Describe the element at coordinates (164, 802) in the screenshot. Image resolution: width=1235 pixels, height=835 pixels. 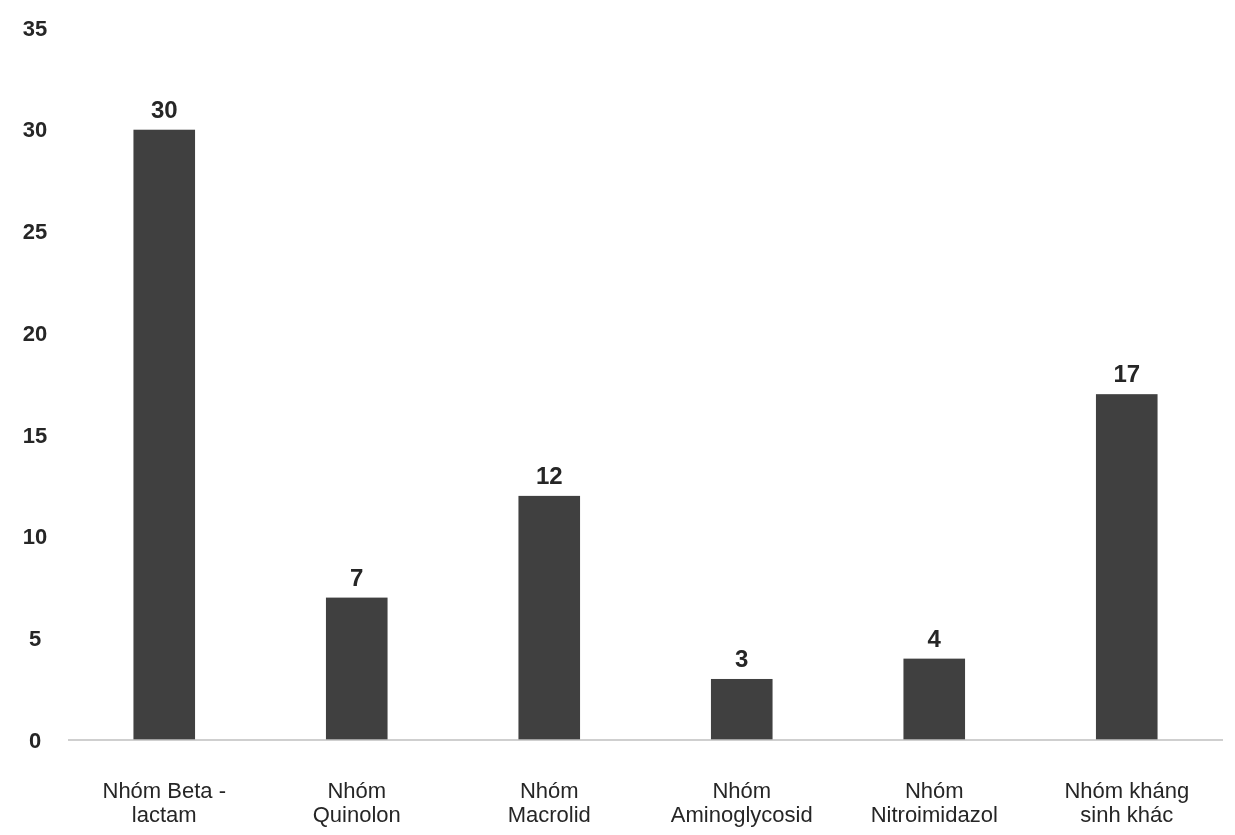
I see `x-tick-label: Nhóm Beta - lactam` at that location.